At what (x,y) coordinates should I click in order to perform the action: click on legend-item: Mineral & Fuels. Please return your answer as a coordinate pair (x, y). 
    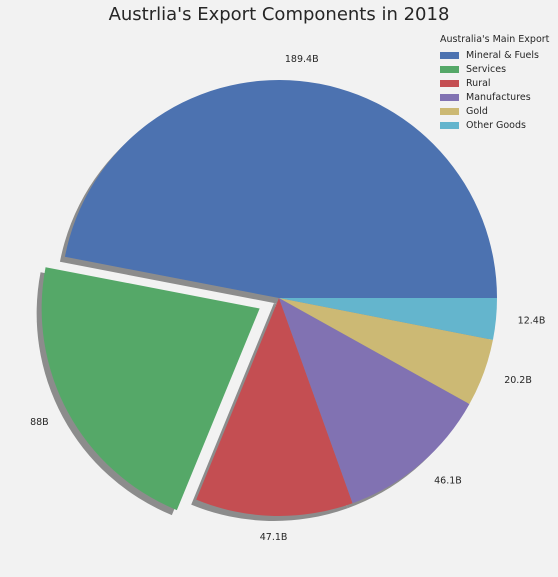
    Looking at the image, I should click on (492, 55).